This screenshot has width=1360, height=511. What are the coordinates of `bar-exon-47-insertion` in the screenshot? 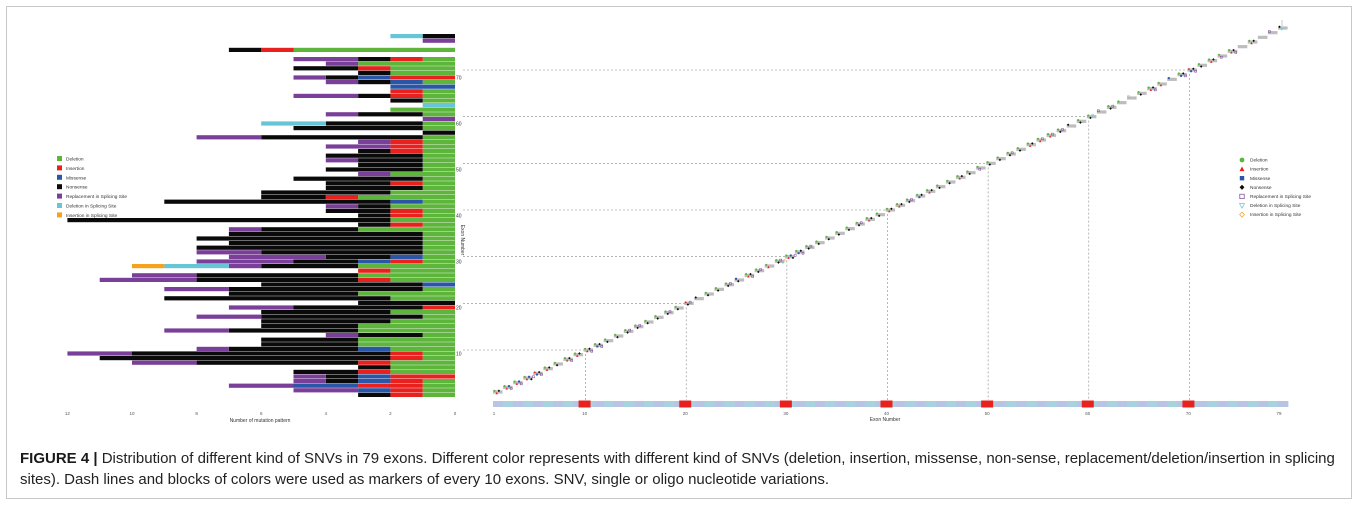 It's located at (406, 183).